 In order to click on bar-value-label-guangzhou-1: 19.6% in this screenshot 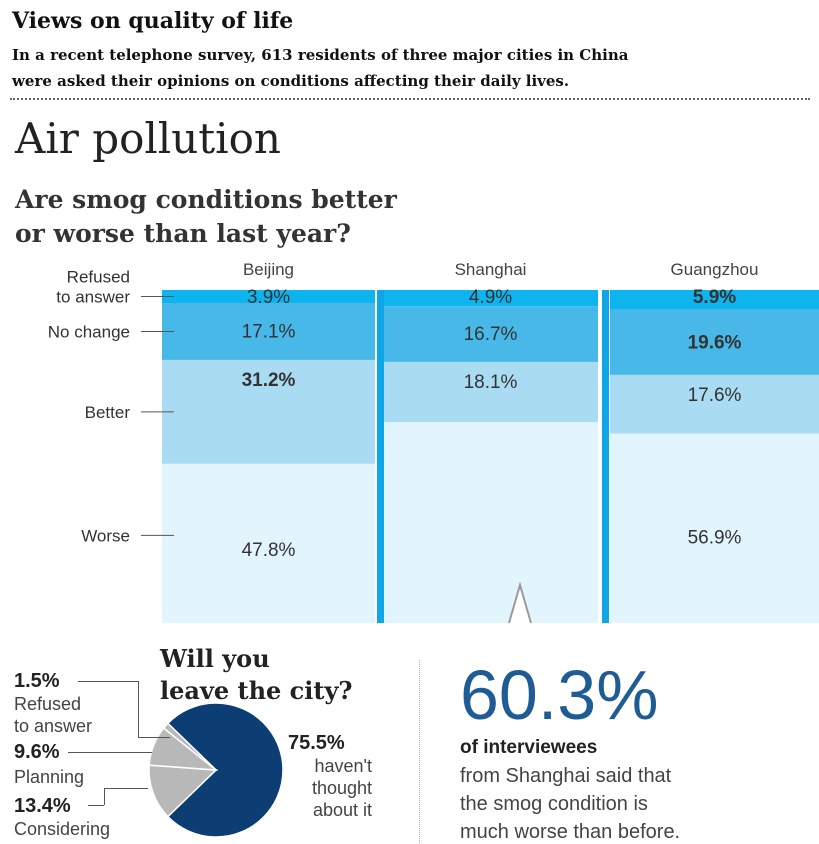, I will do `click(715, 342)`.